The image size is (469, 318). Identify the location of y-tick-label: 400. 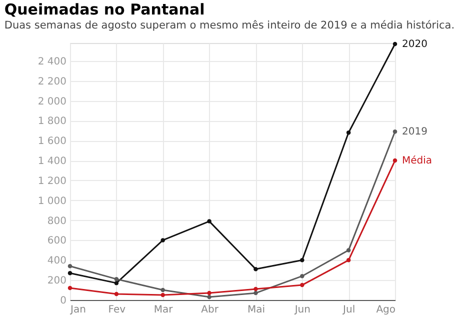
(56, 261).